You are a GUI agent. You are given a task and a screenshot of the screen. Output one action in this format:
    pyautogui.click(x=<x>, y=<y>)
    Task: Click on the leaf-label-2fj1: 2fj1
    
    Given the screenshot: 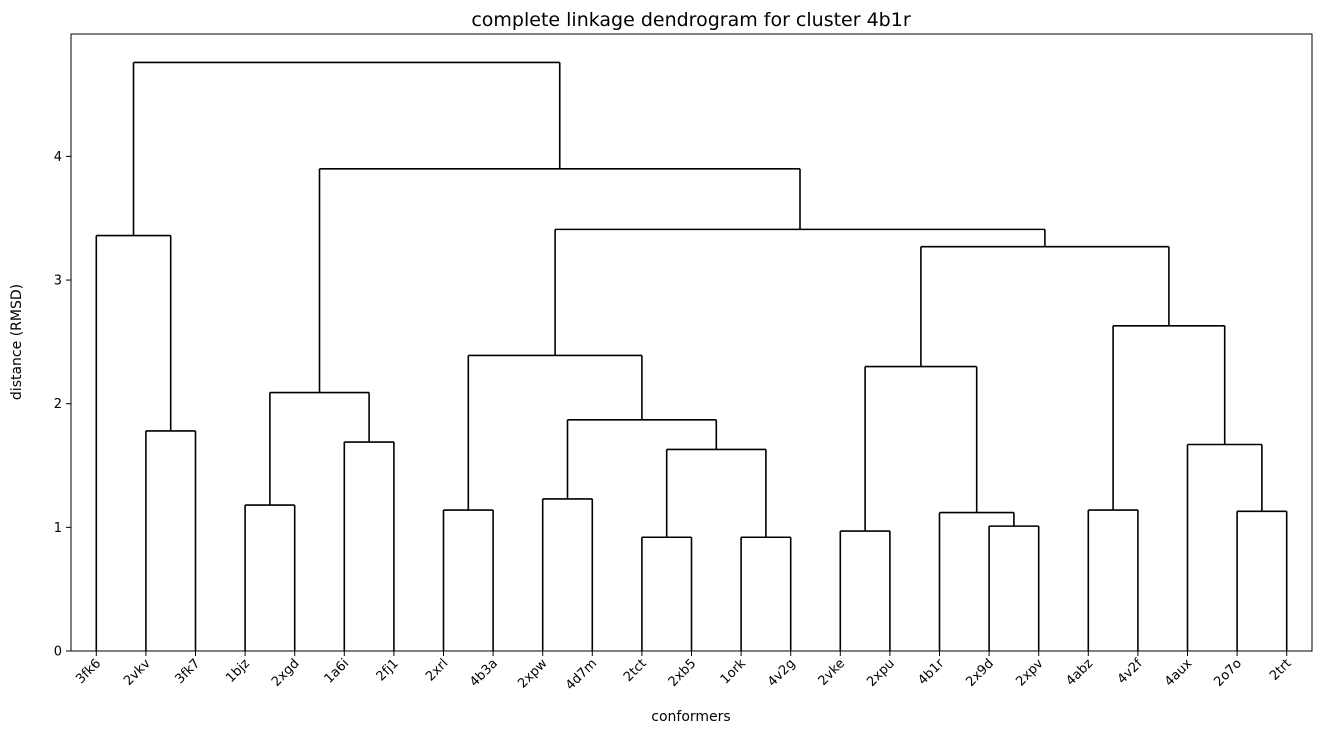 What is the action you would take?
    pyautogui.click(x=388, y=670)
    